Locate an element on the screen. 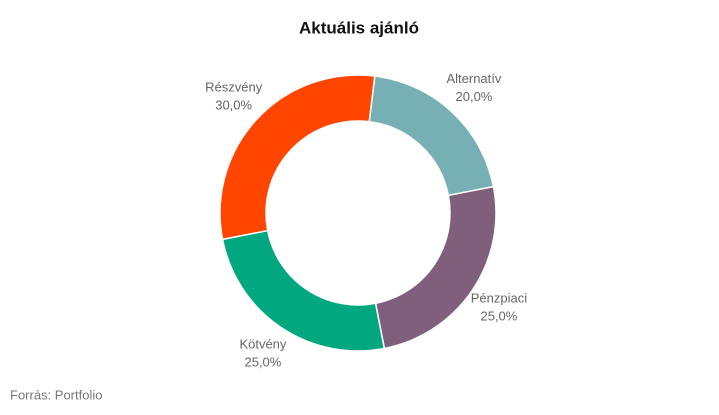 The image size is (719, 415). chart-title: Aktuális ajánló is located at coordinates (359, 27).